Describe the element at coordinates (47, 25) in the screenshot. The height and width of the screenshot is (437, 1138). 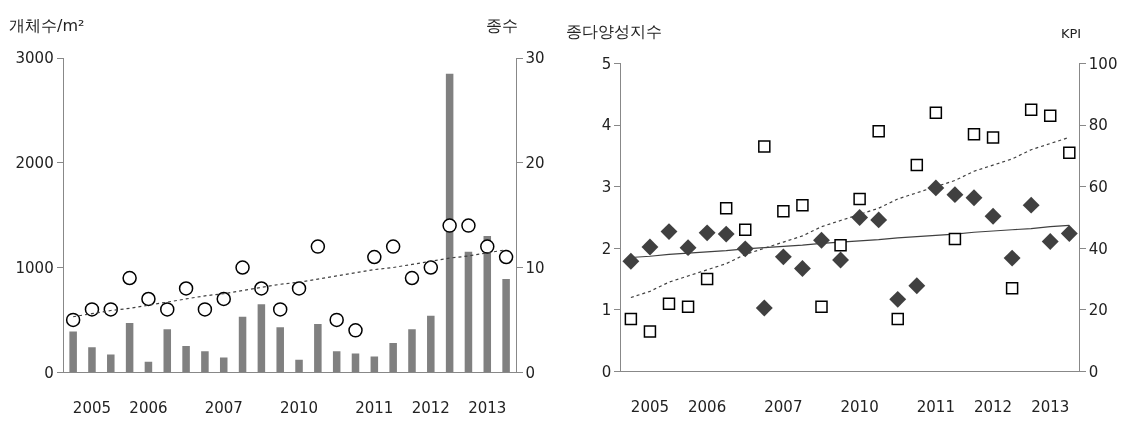
I see `y-axis-title: 개체수/m²` at that location.